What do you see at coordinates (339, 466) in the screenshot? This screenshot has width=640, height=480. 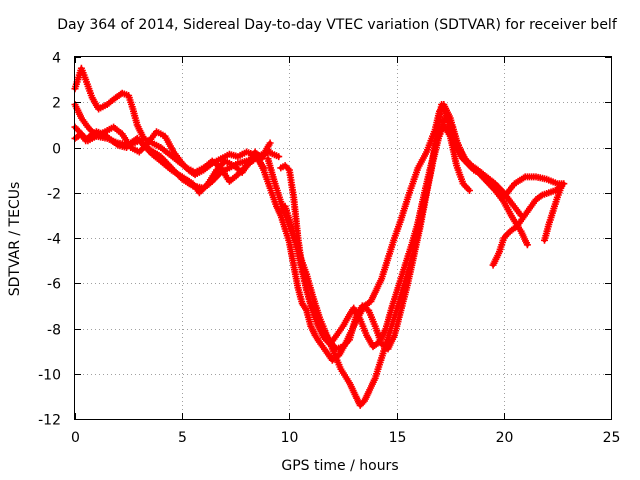 I see `x-axis-label: GPS time / hours` at bounding box center [339, 466].